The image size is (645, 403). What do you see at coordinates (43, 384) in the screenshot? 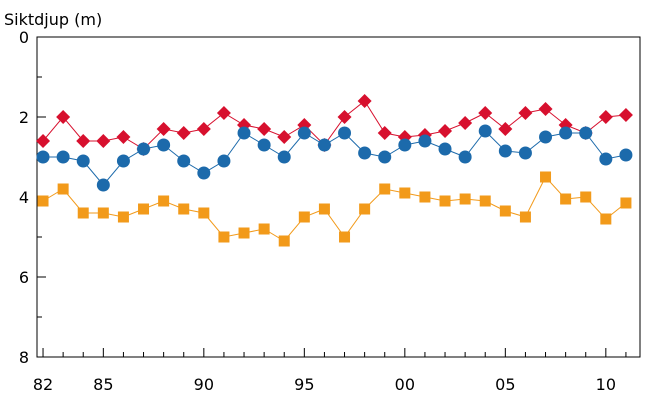
I see `x-tick-label: 82` at bounding box center [43, 384].